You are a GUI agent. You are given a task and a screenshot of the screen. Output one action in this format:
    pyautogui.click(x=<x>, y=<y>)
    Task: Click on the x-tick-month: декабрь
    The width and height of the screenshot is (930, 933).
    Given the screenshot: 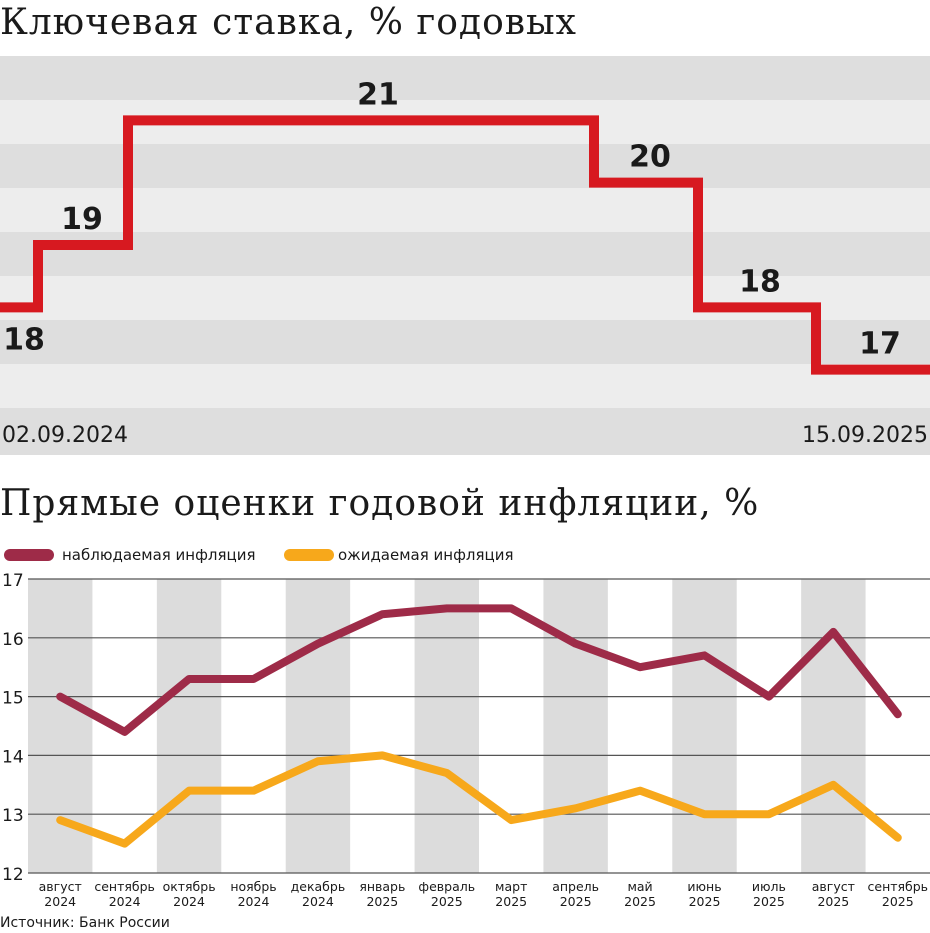 What is the action you would take?
    pyautogui.click(x=318, y=886)
    